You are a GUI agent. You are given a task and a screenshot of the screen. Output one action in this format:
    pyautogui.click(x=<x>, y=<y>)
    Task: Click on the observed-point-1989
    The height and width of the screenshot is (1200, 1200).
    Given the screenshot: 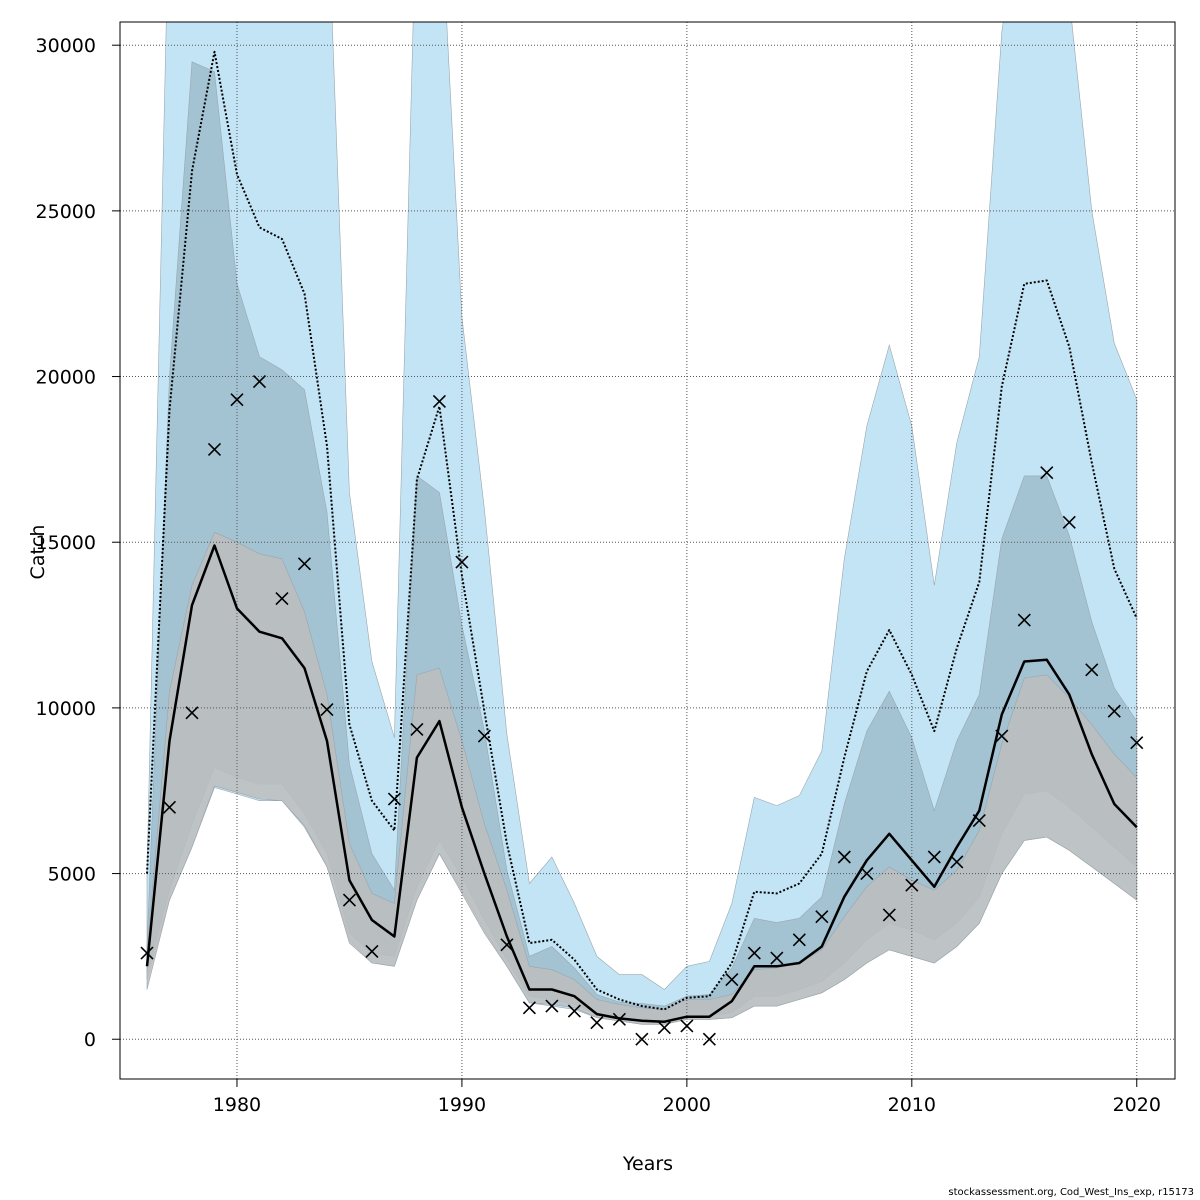 What is the action you would take?
    pyautogui.click(x=439, y=401)
    